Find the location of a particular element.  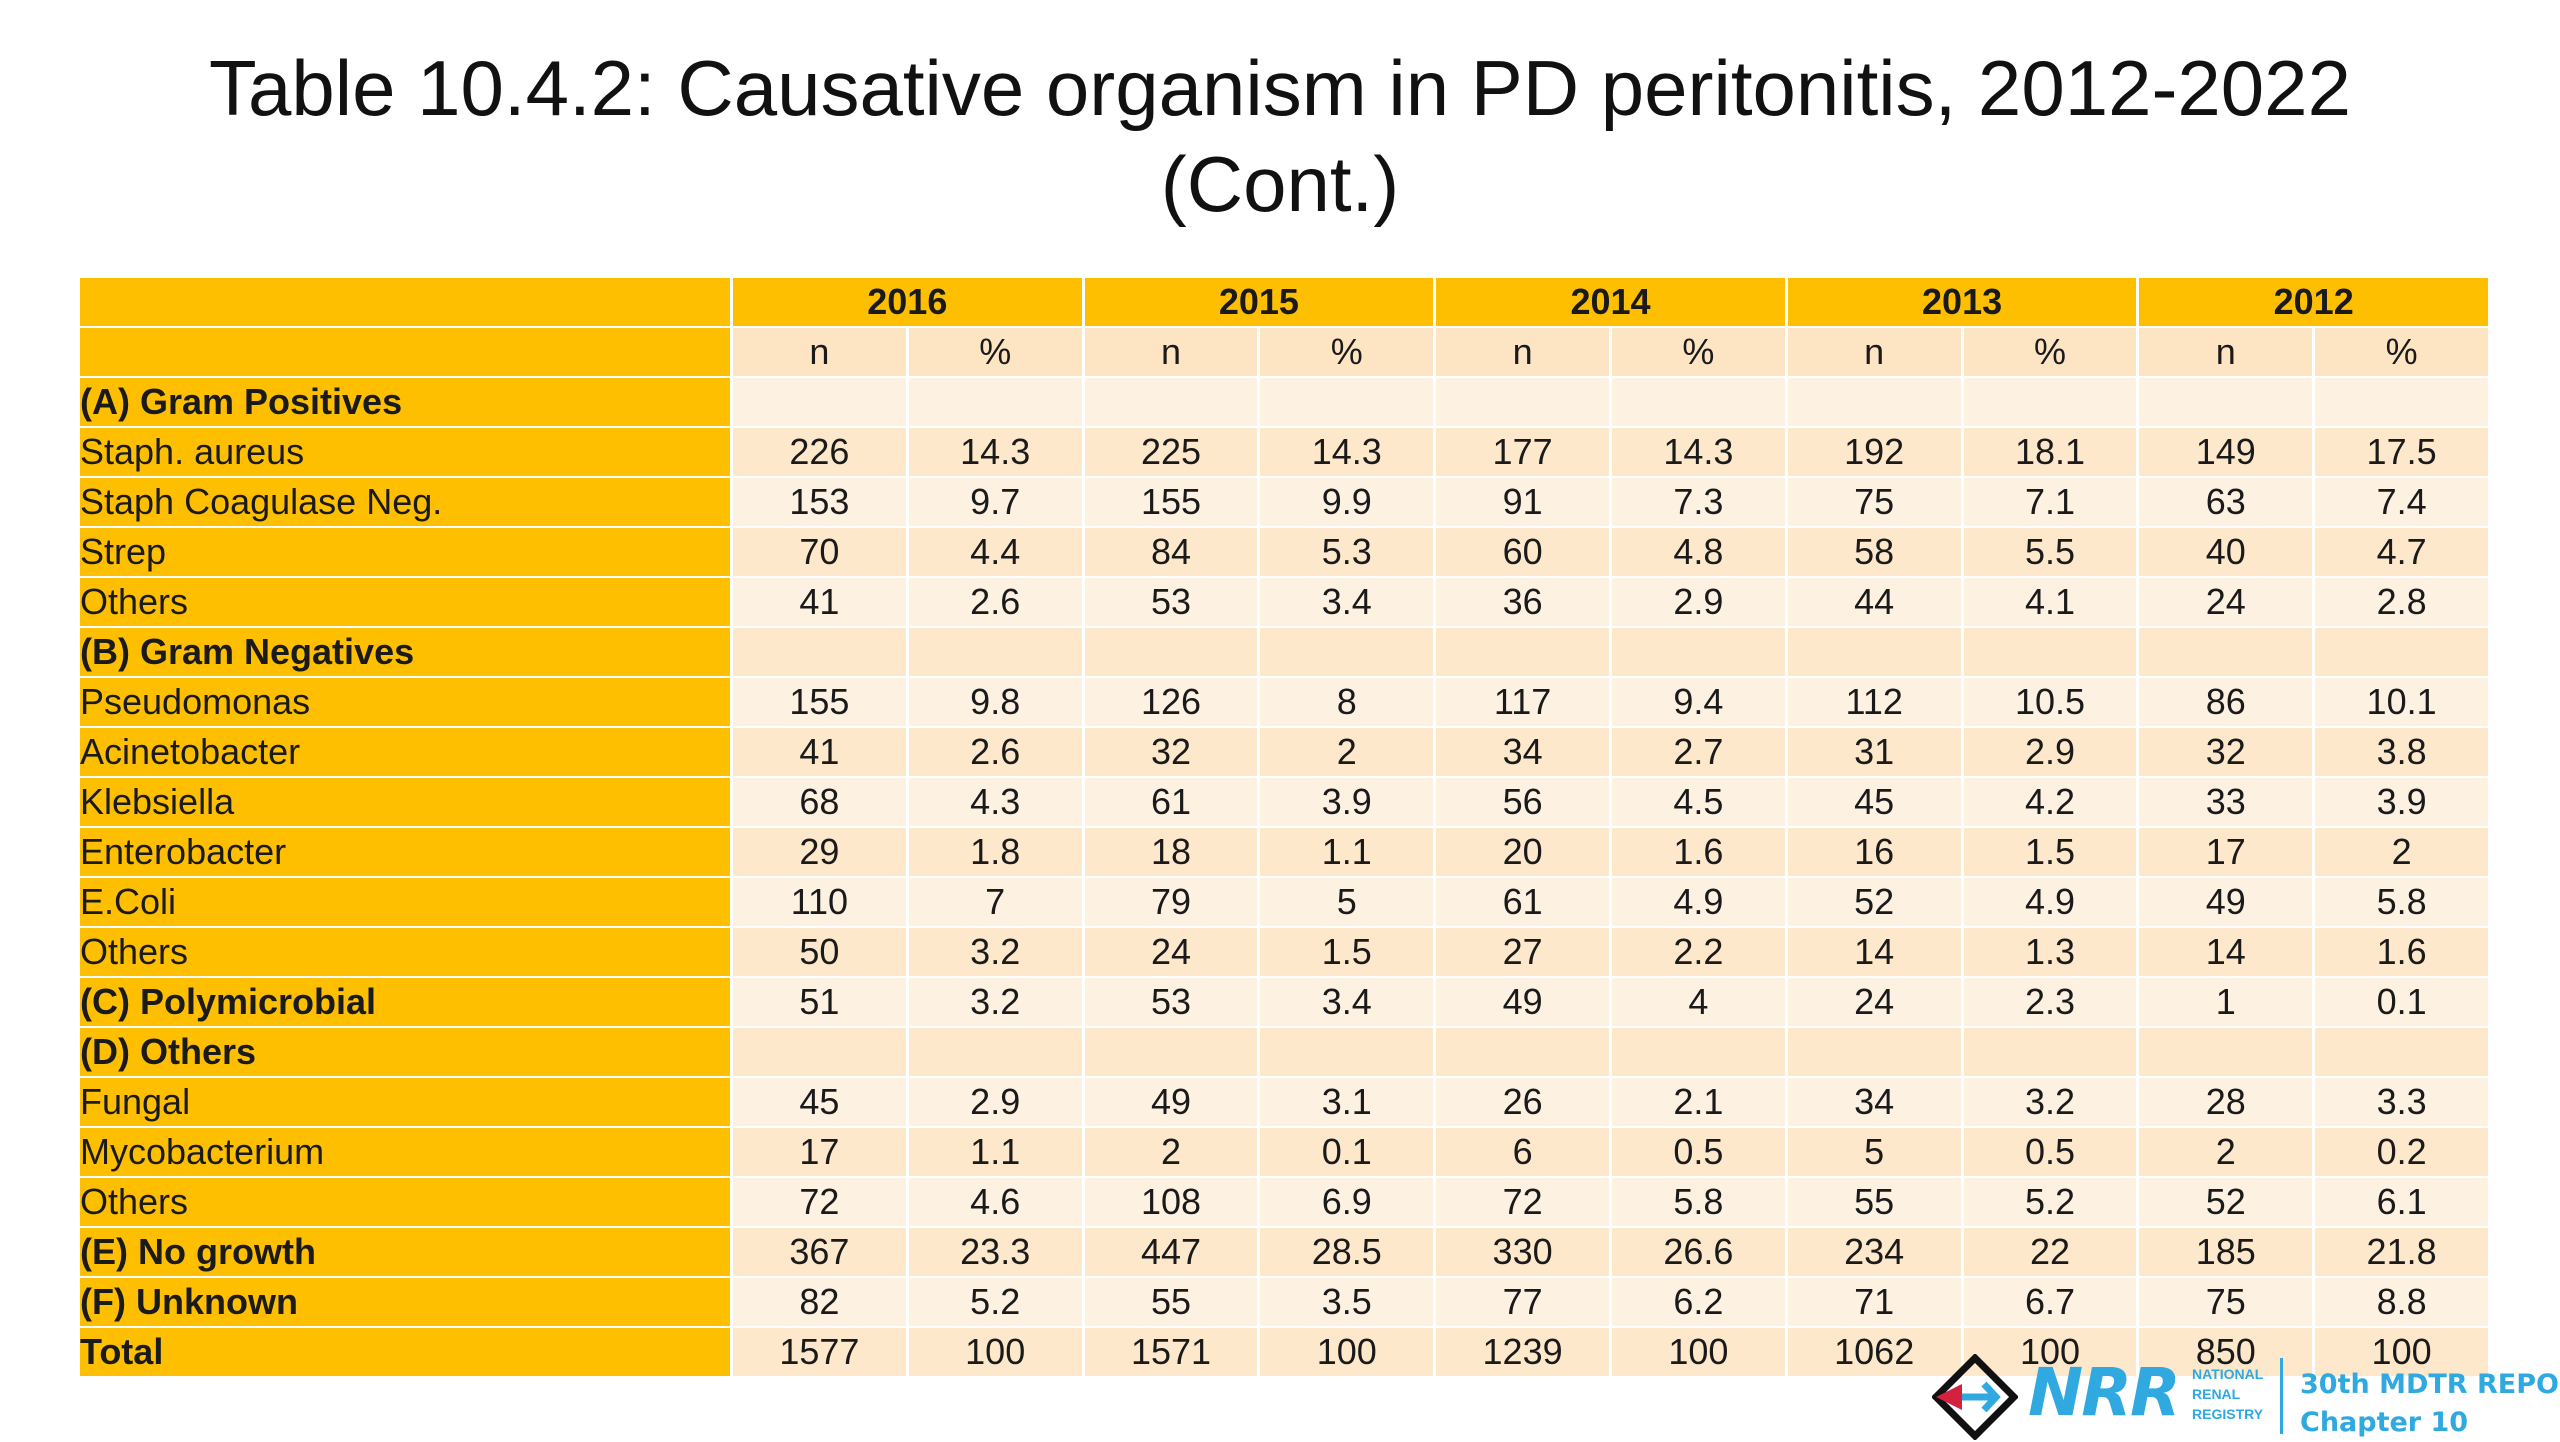

n-cell: 6 is located at coordinates (1522, 1153).